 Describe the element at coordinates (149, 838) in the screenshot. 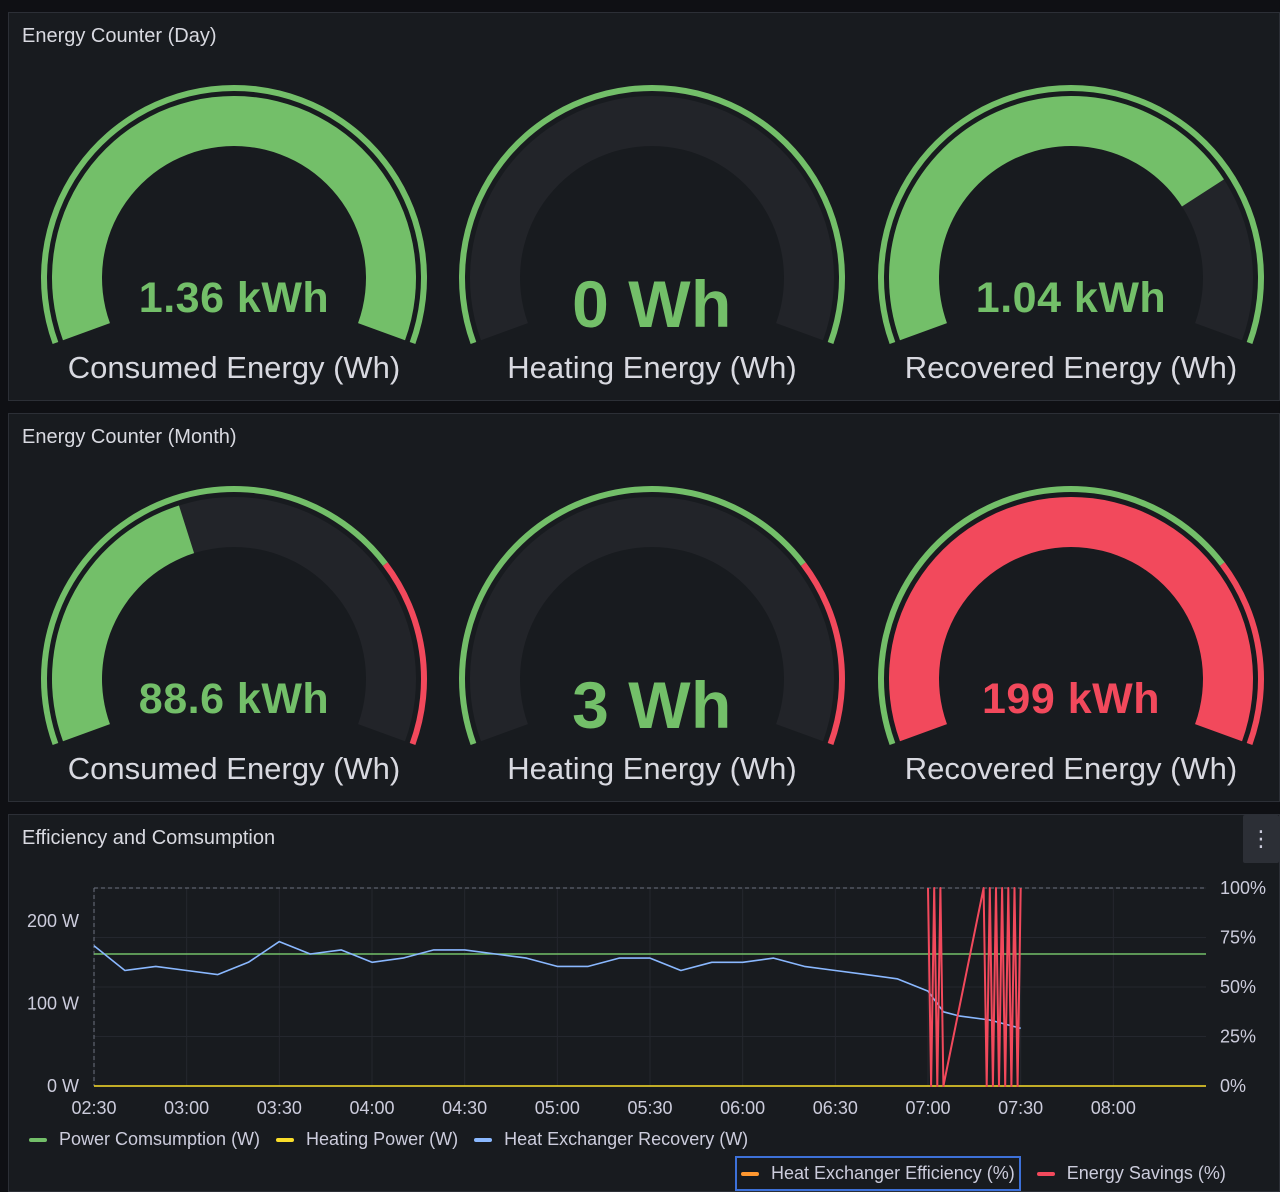

I see `panel-title: Efficiency and Comsumption` at that location.